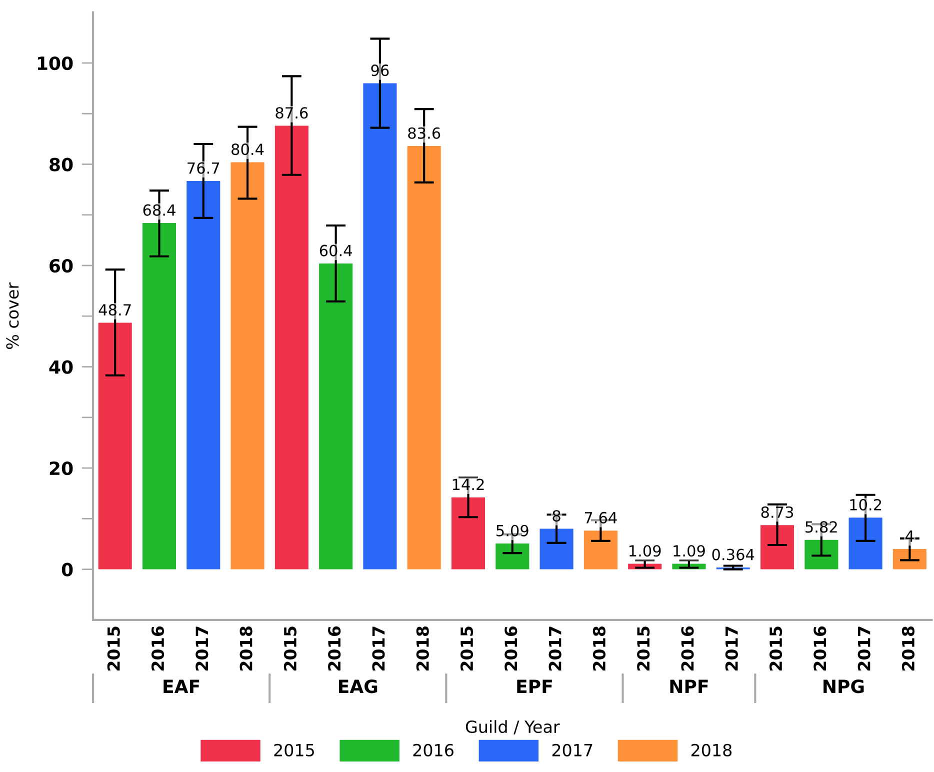 Image resolution: width=934 pixels, height=772 pixels. I want to click on legend-label: 2018, so click(711, 750).